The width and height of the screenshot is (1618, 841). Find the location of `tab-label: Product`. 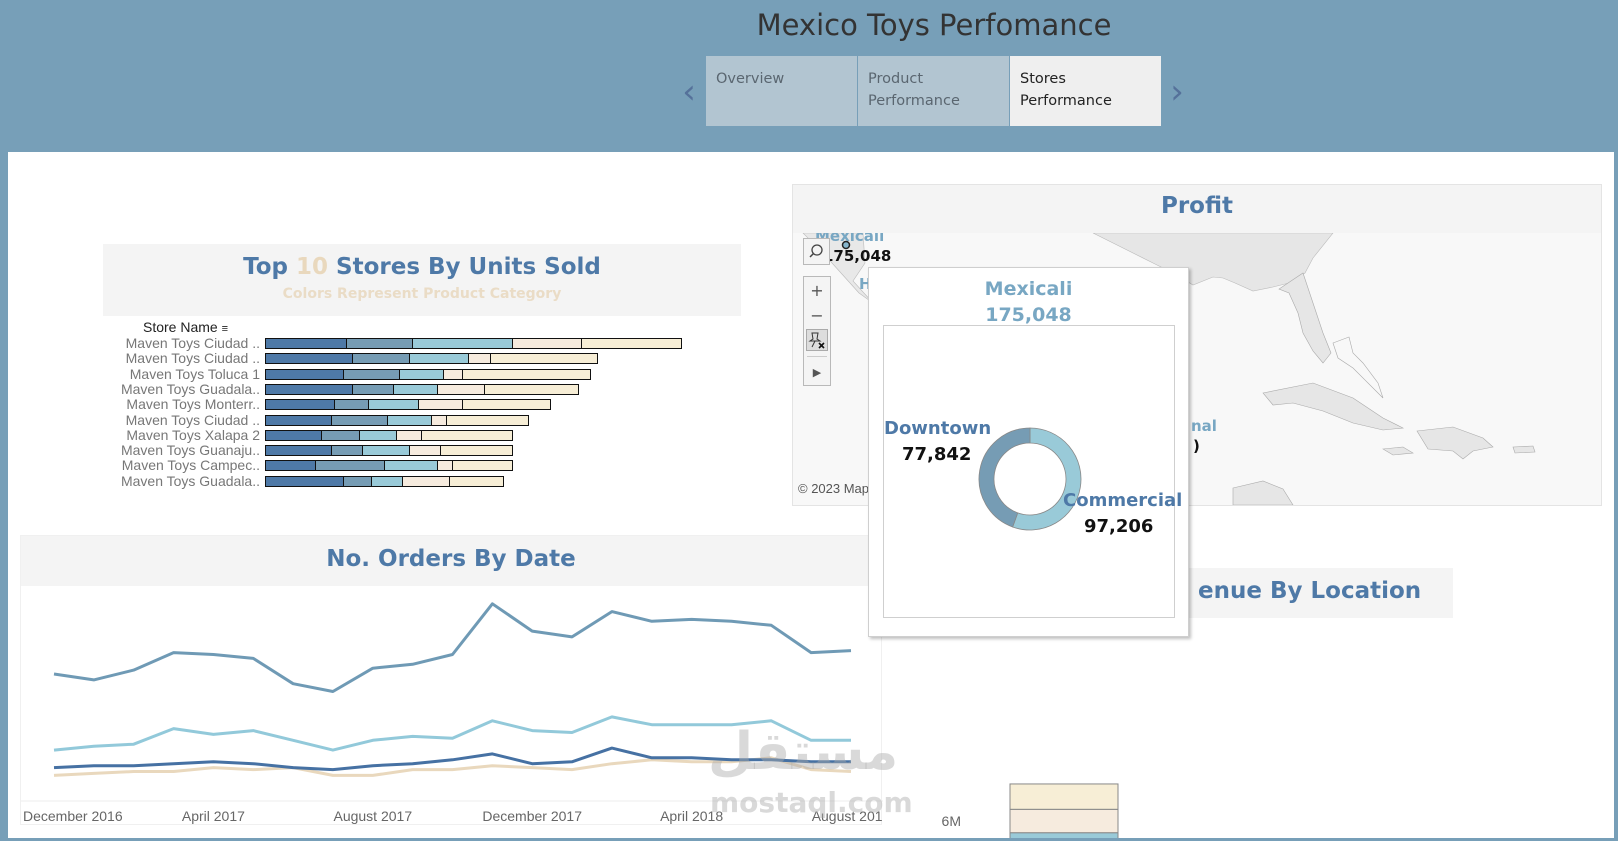

tab-label: Product is located at coordinates (896, 79).